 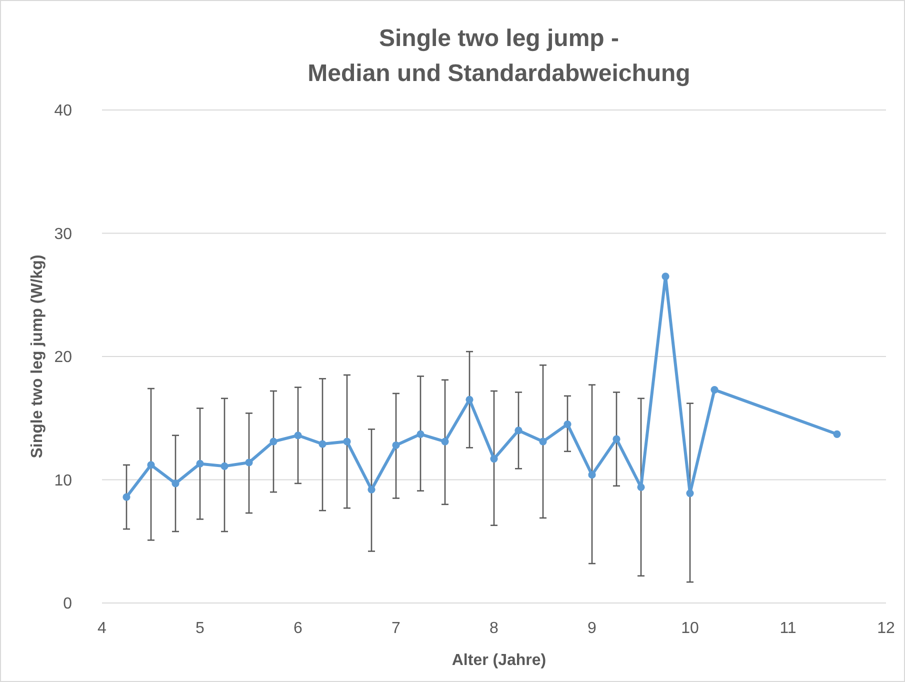 What do you see at coordinates (298, 628) in the screenshot?
I see `x-tick-label: 6` at bounding box center [298, 628].